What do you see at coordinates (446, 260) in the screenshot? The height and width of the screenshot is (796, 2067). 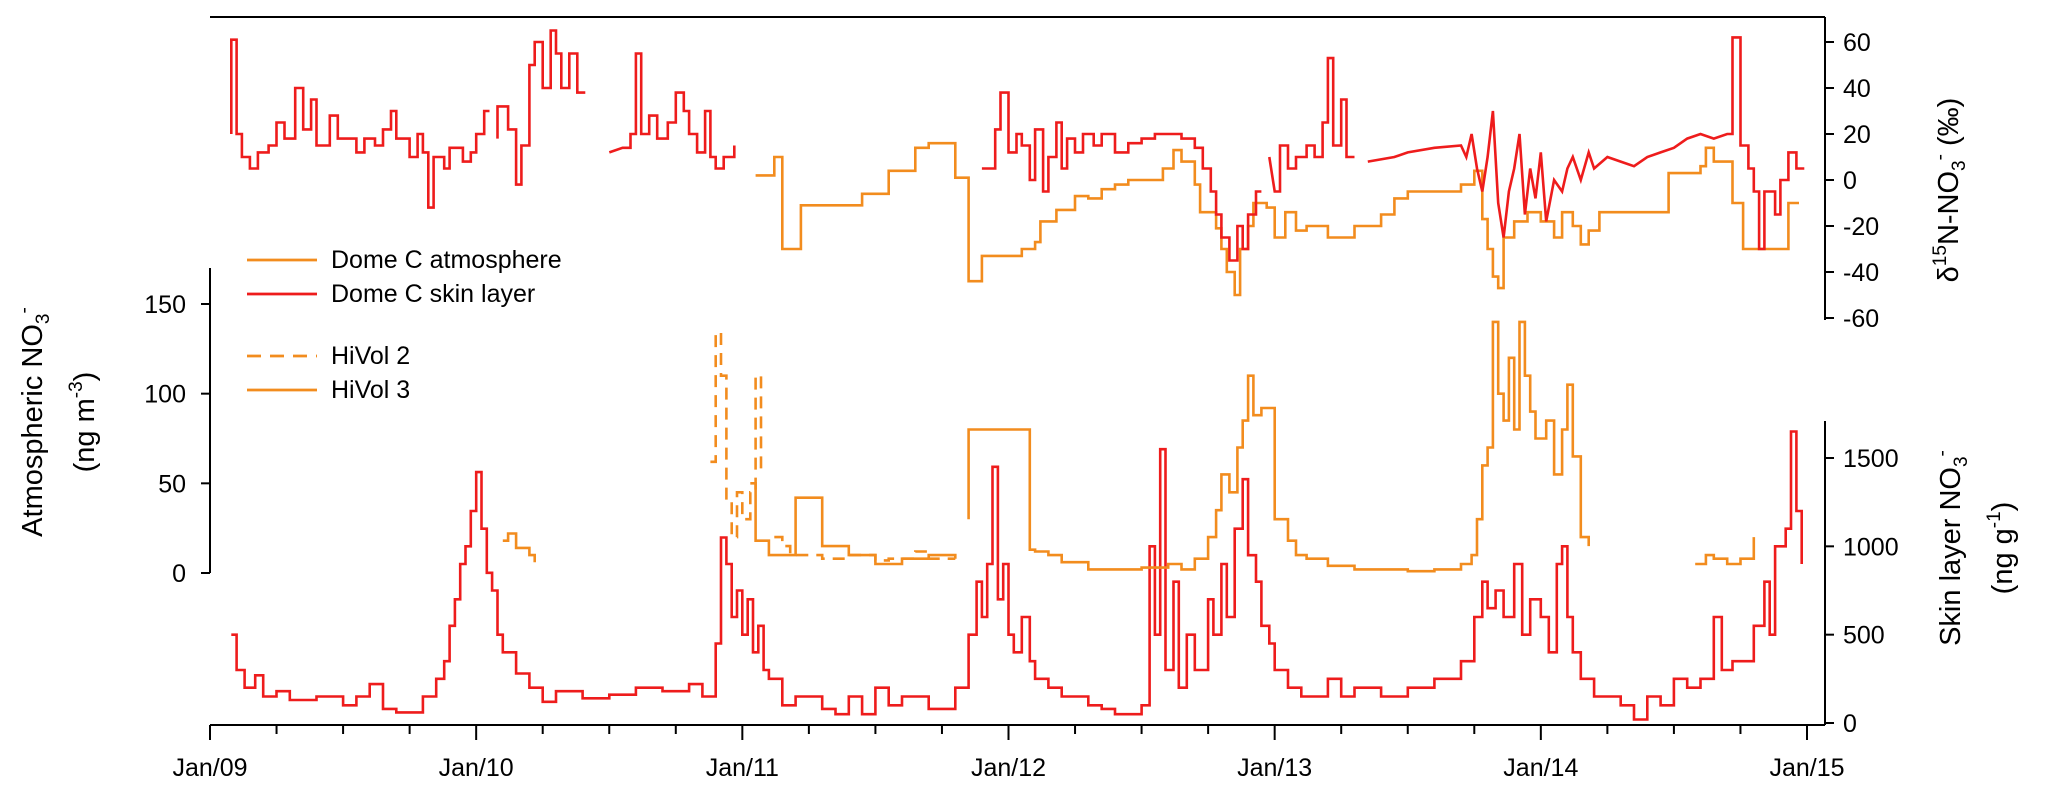 I see `legend-label: Dome C atmosphere` at bounding box center [446, 260].